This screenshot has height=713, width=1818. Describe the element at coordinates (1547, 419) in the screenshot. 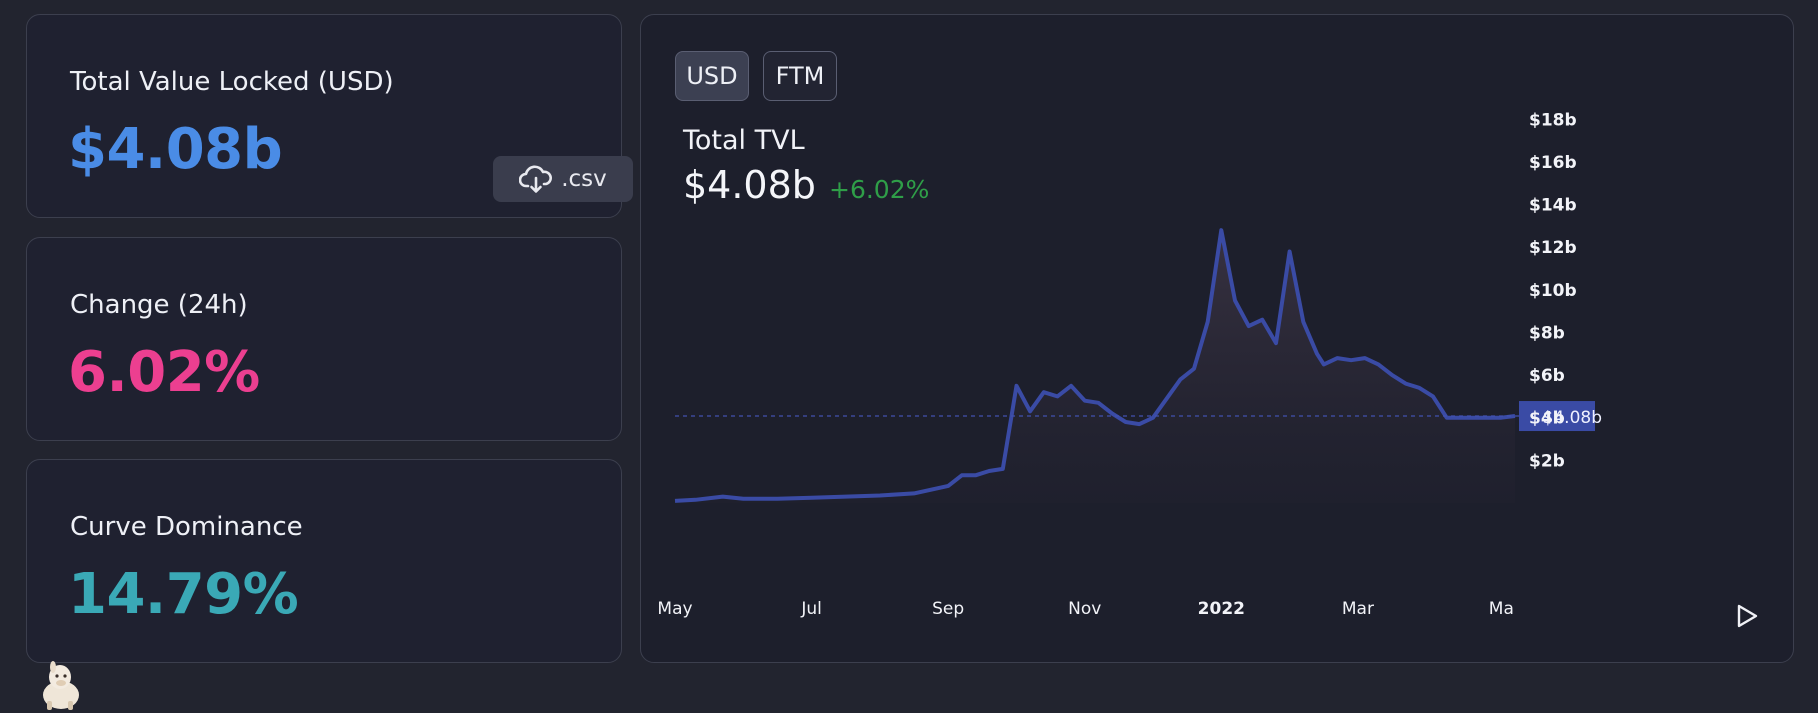

I see `y-tick-label: $4b` at that location.